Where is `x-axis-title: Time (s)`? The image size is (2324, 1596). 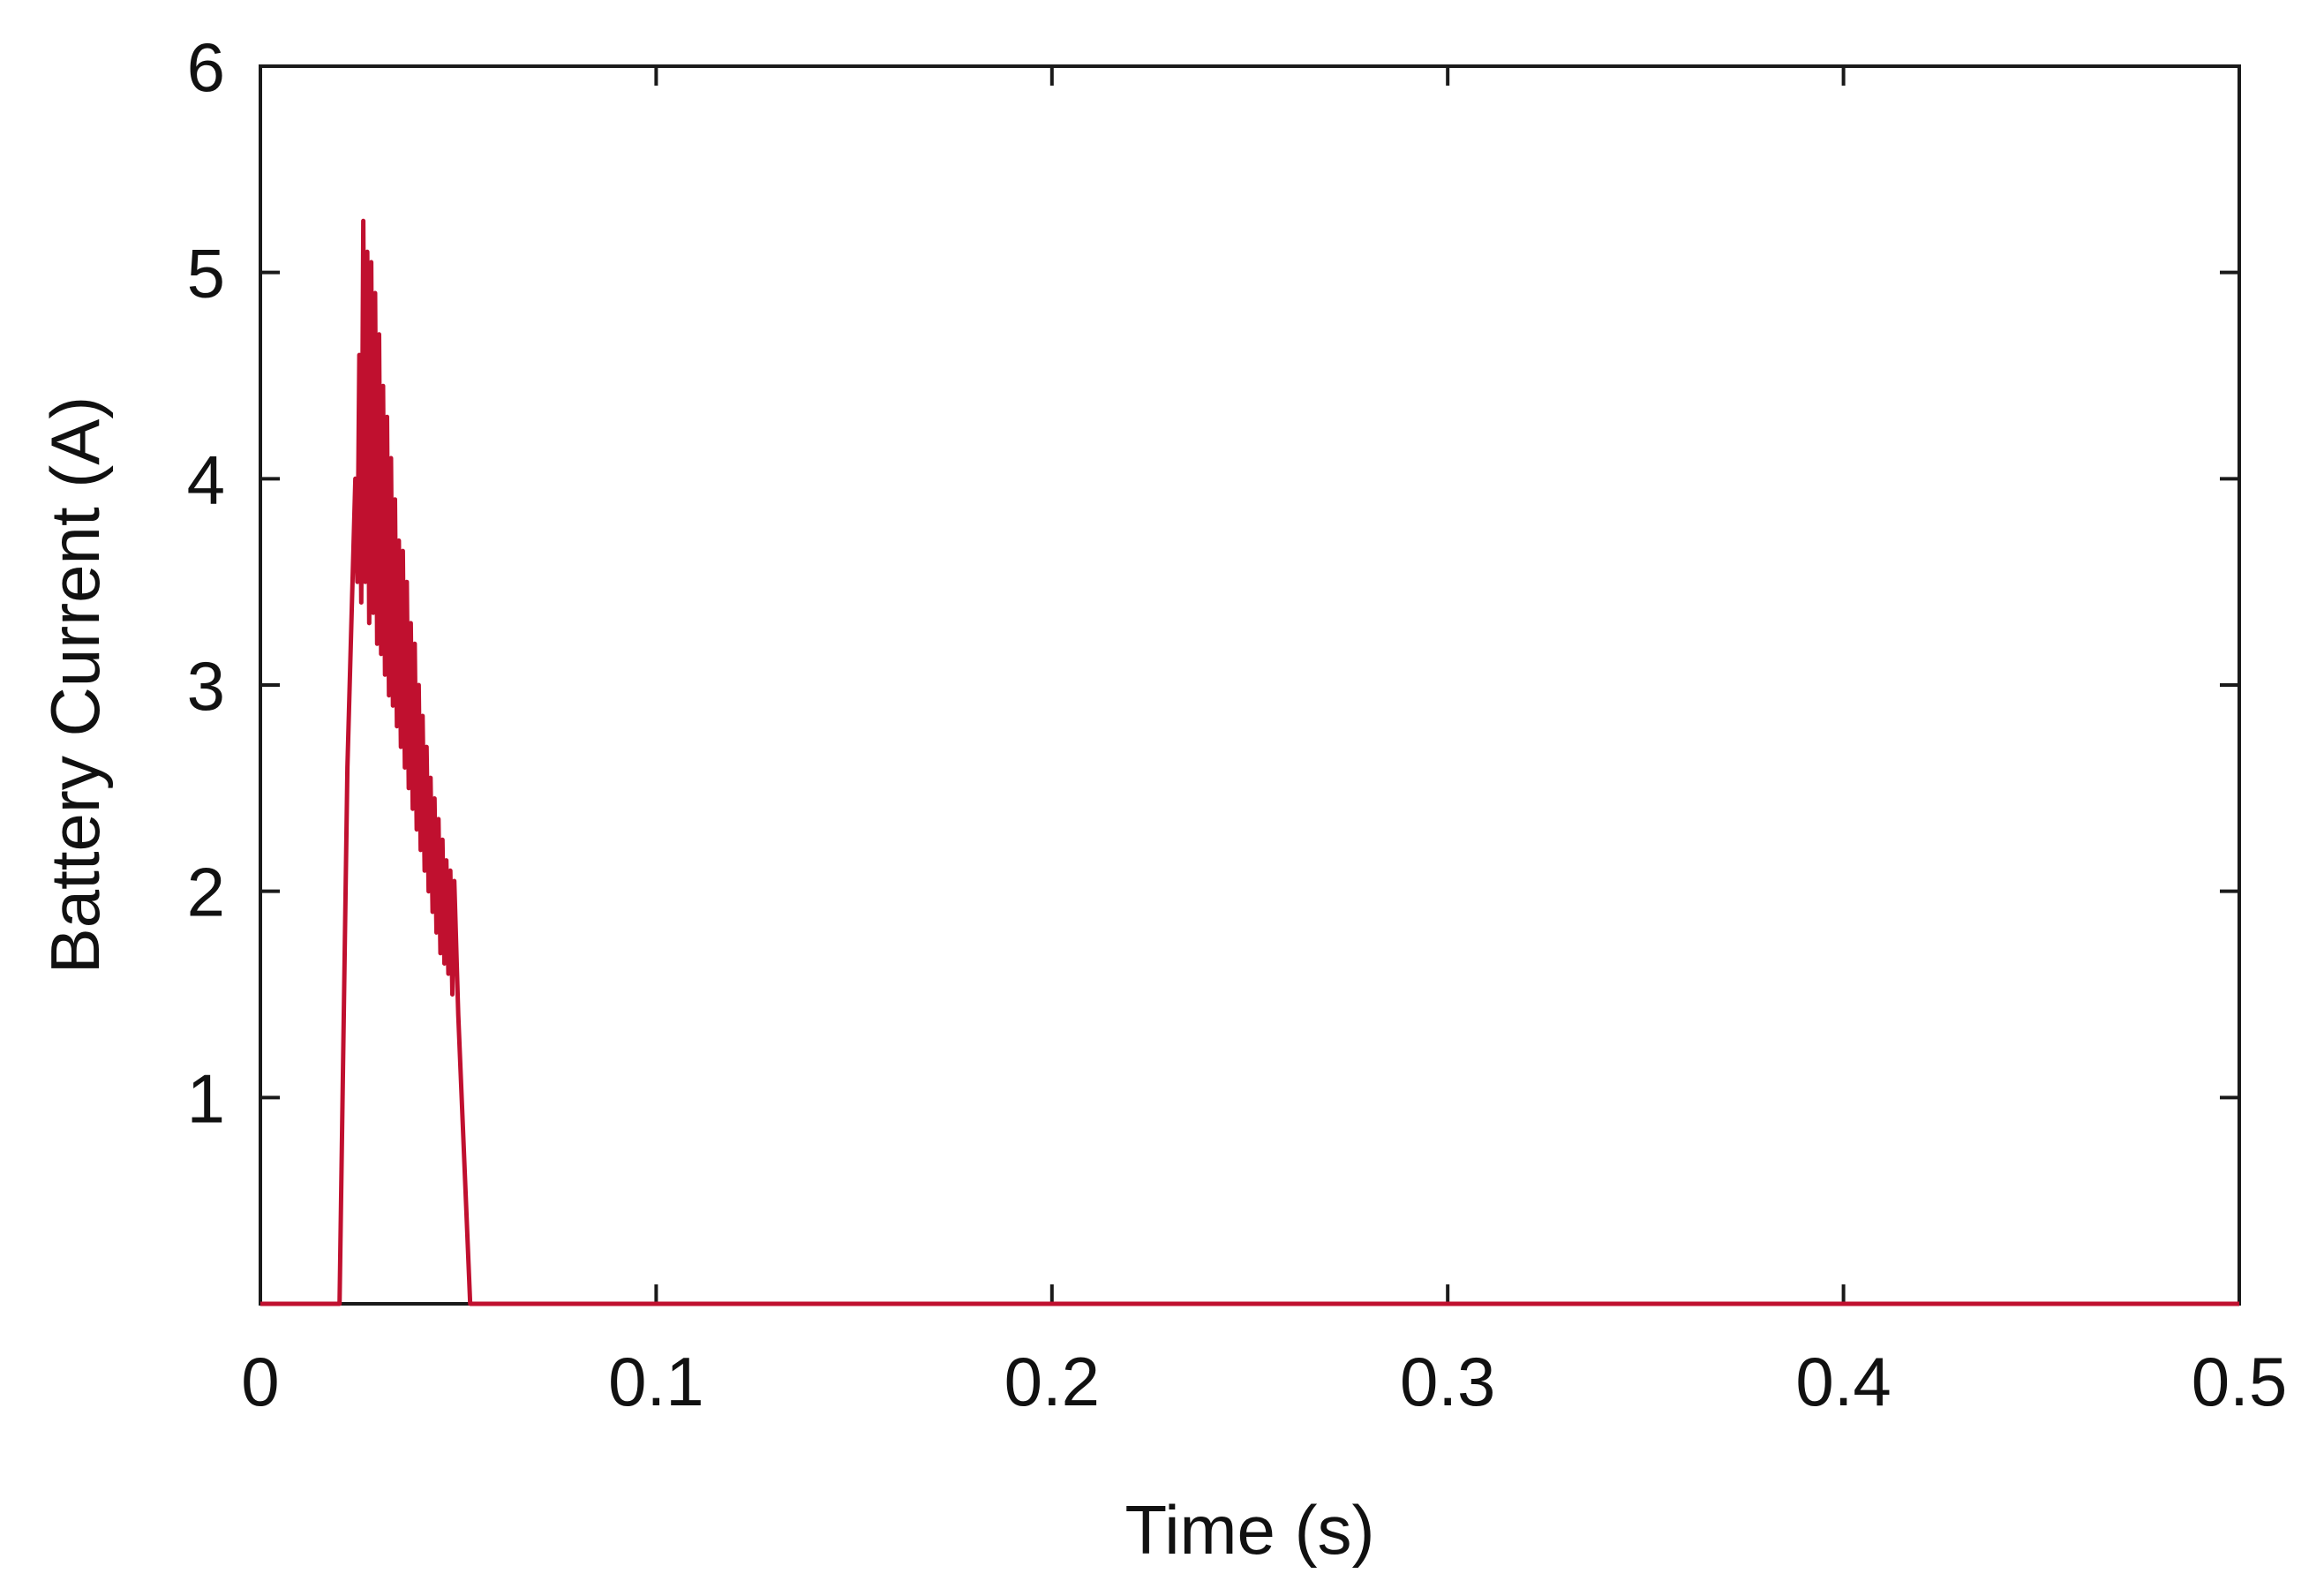
x-axis-title: Time (s) is located at coordinates (1249, 1530).